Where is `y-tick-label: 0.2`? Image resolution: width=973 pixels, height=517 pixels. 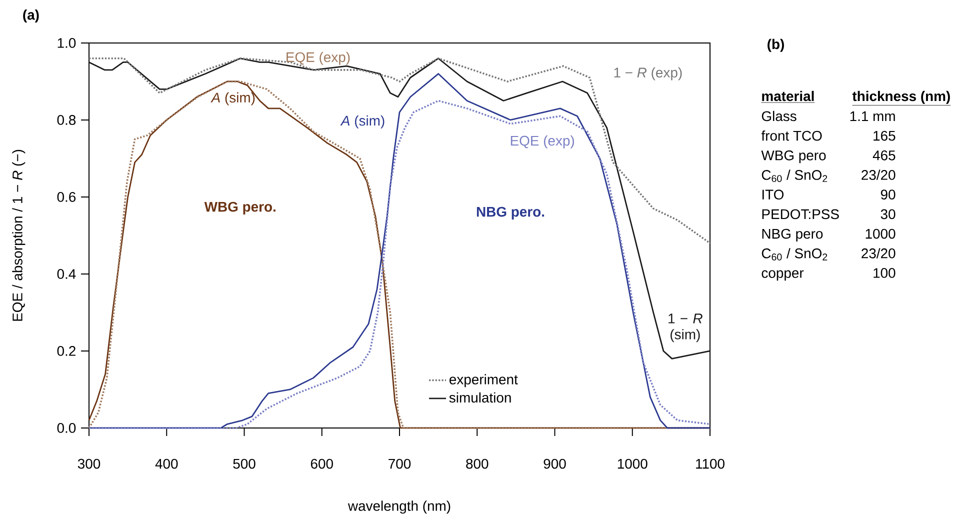 y-tick-label: 0.2 is located at coordinates (66, 351).